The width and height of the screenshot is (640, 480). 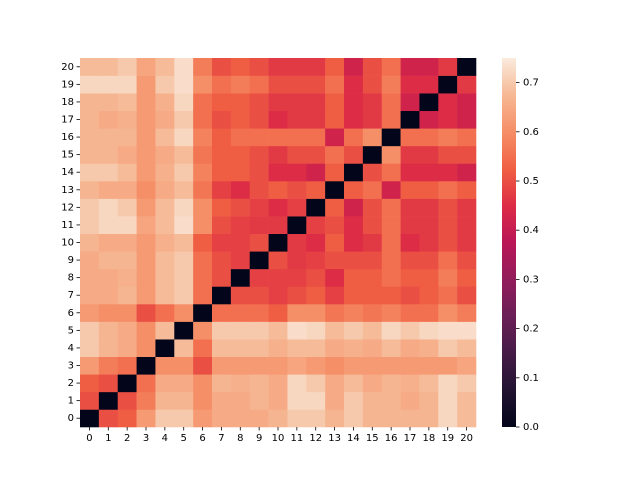 What do you see at coordinates (531, 279) in the screenshot?
I see `colorbar-tick-label: 0.3` at bounding box center [531, 279].